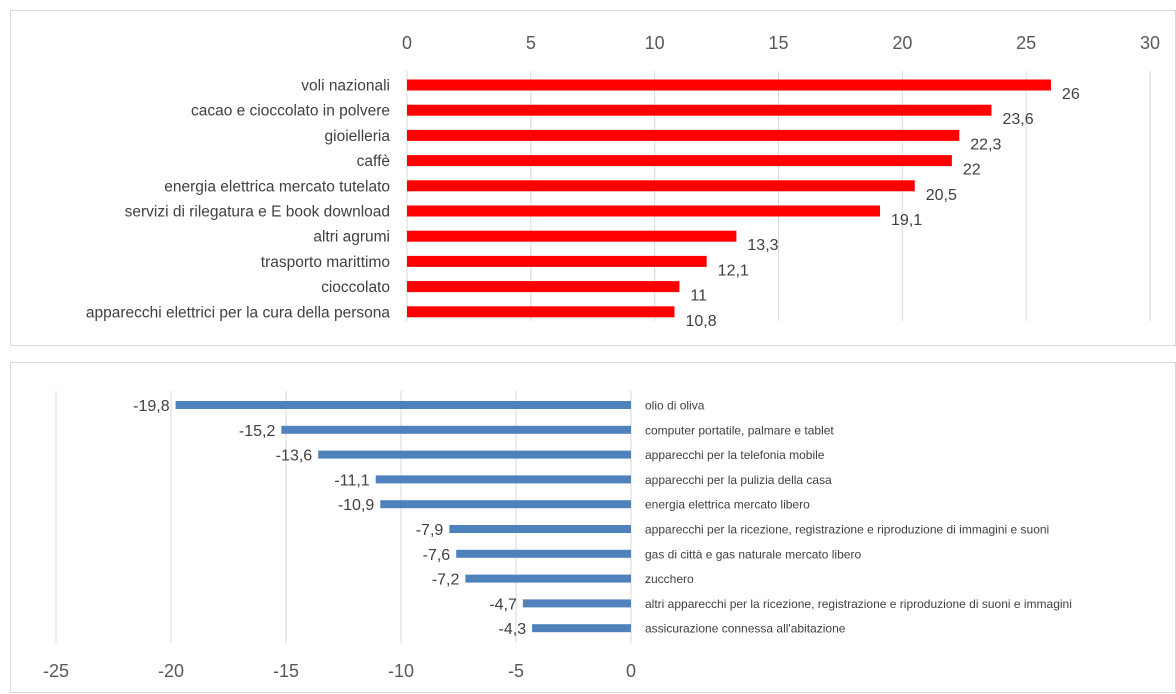 This screenshot has width=1176, height=694. What do you see at coordinates (738, 480) in the screenshot?
I see `category-label: apparecchi per la pulizia della casa` at bounding box center [738, 480].